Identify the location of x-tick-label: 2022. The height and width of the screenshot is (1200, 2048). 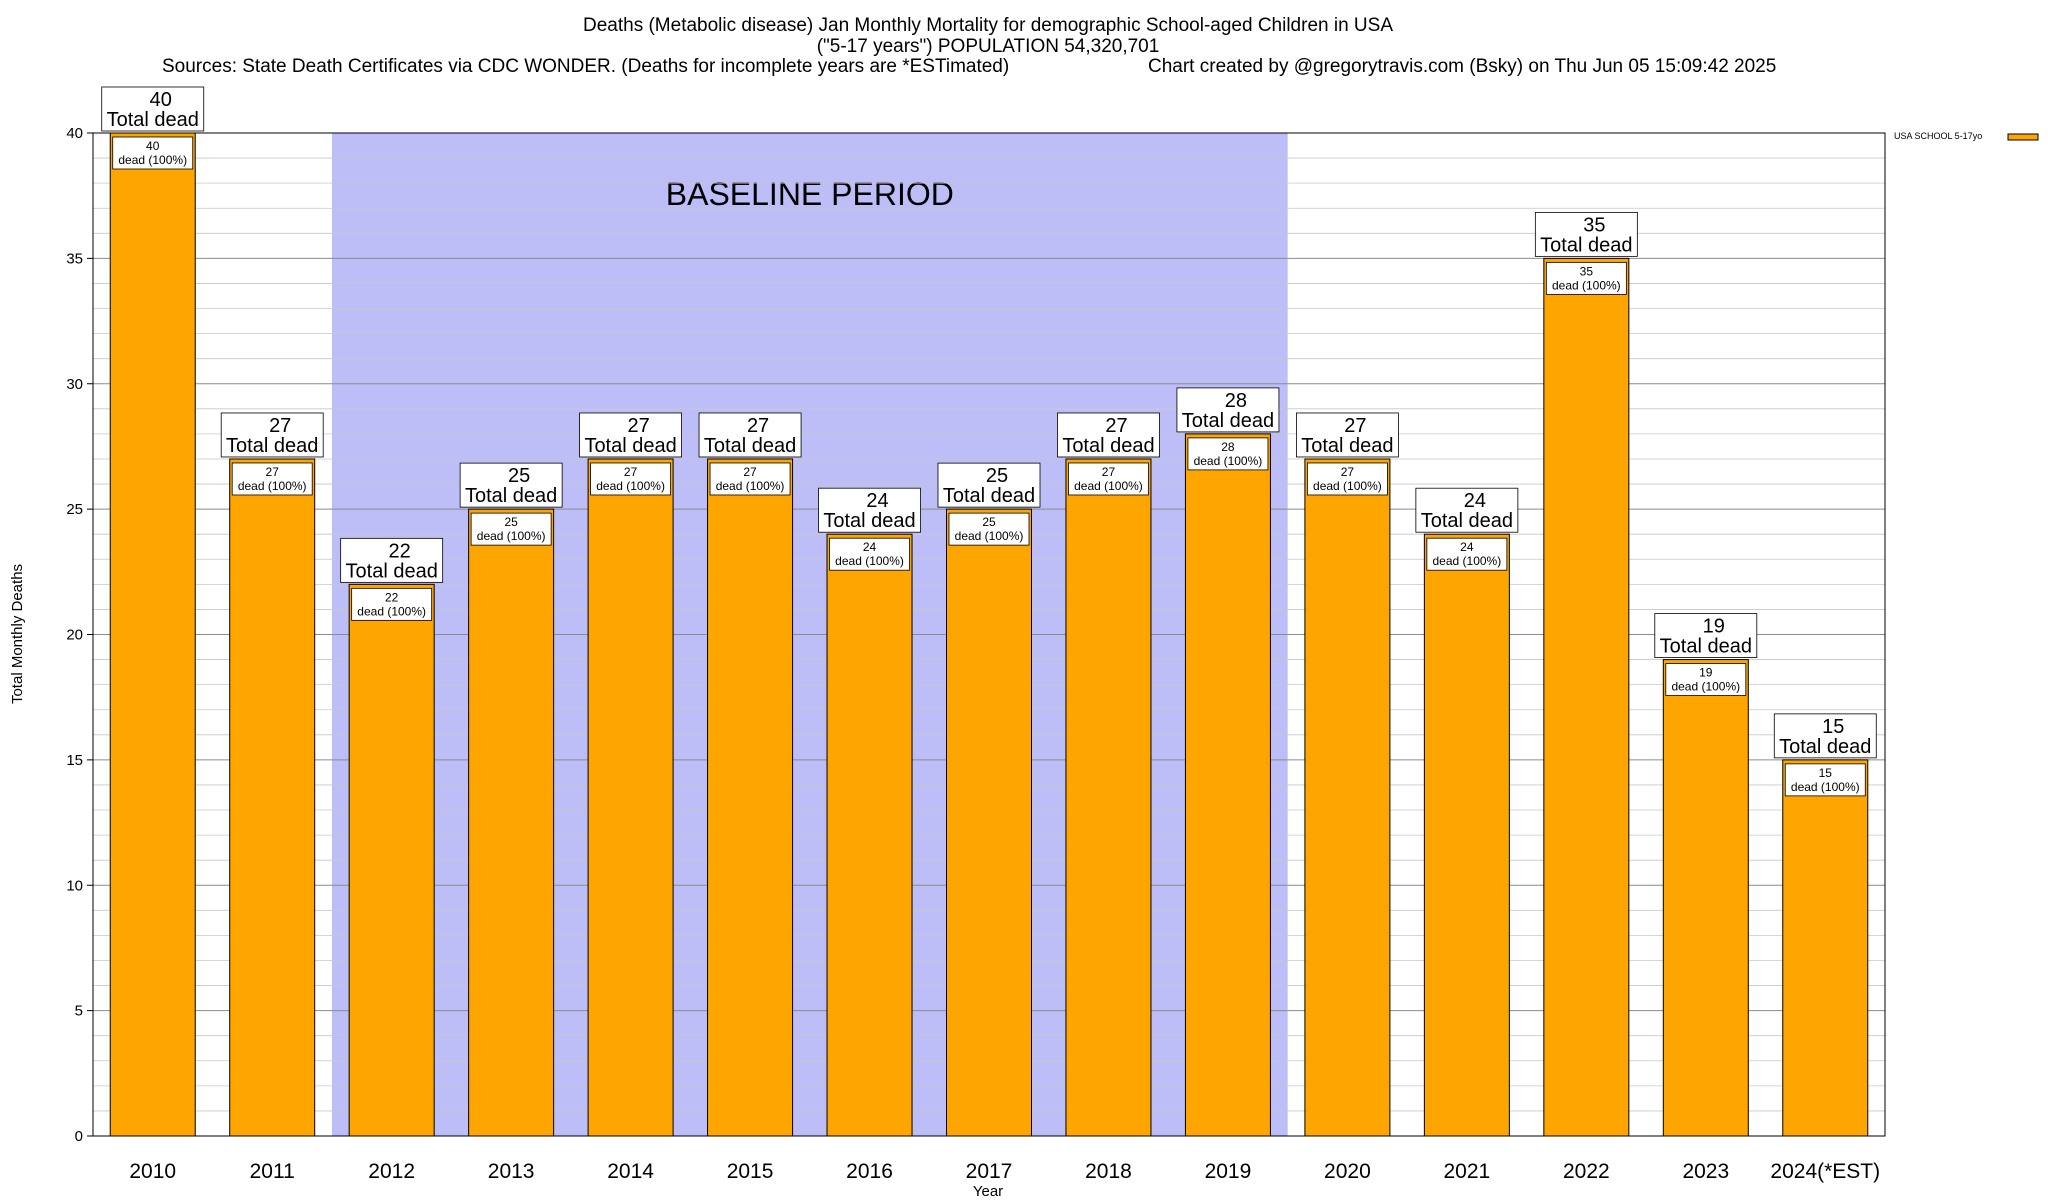
(1586, 1171).